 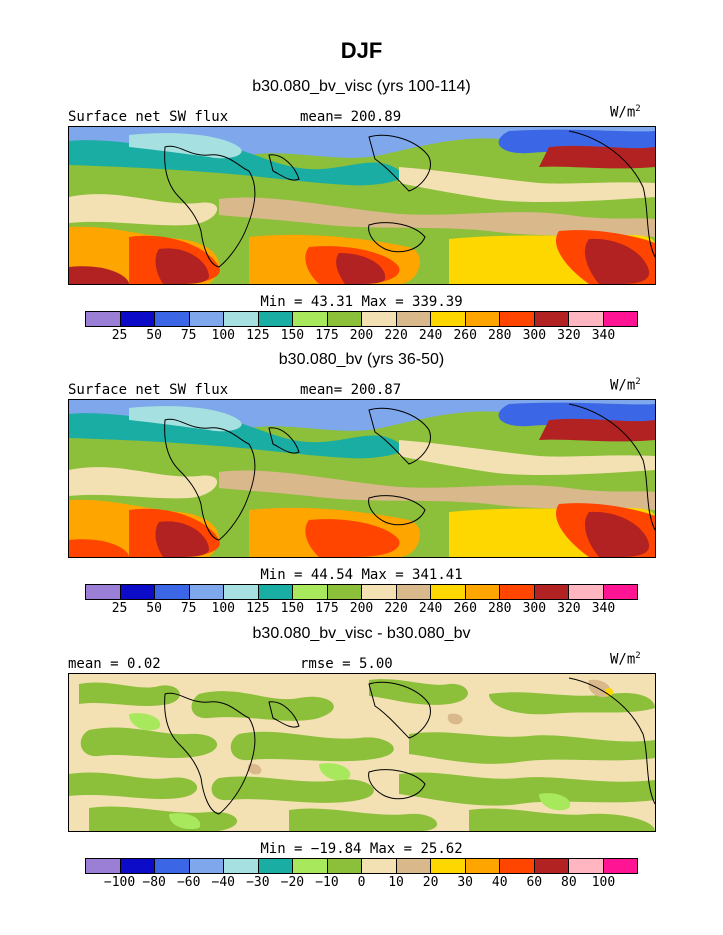 What do you see at coordinates (346, 664) in the screenshot?
I see `panel-3-rmse-label: rmse = 5.00` at bounding box center [346, 664].